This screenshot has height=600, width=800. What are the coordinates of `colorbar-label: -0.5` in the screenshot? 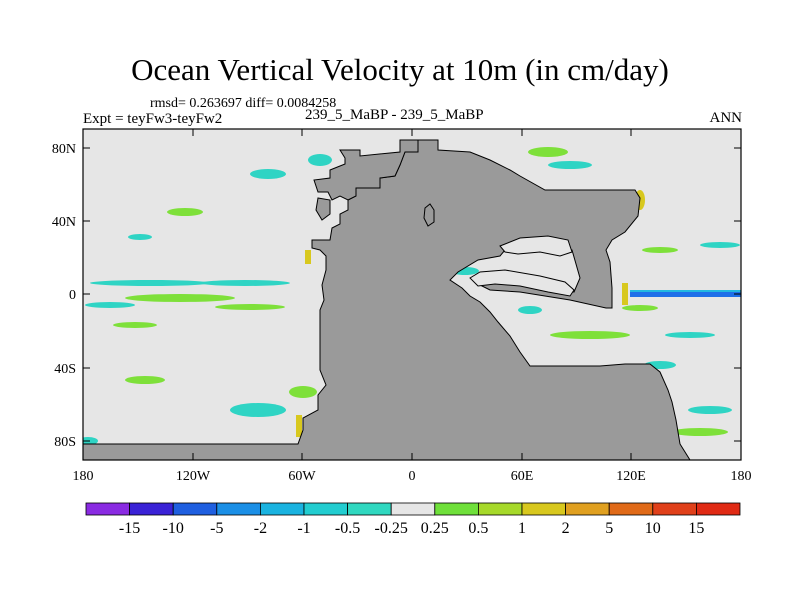 It's located at (347, 528).